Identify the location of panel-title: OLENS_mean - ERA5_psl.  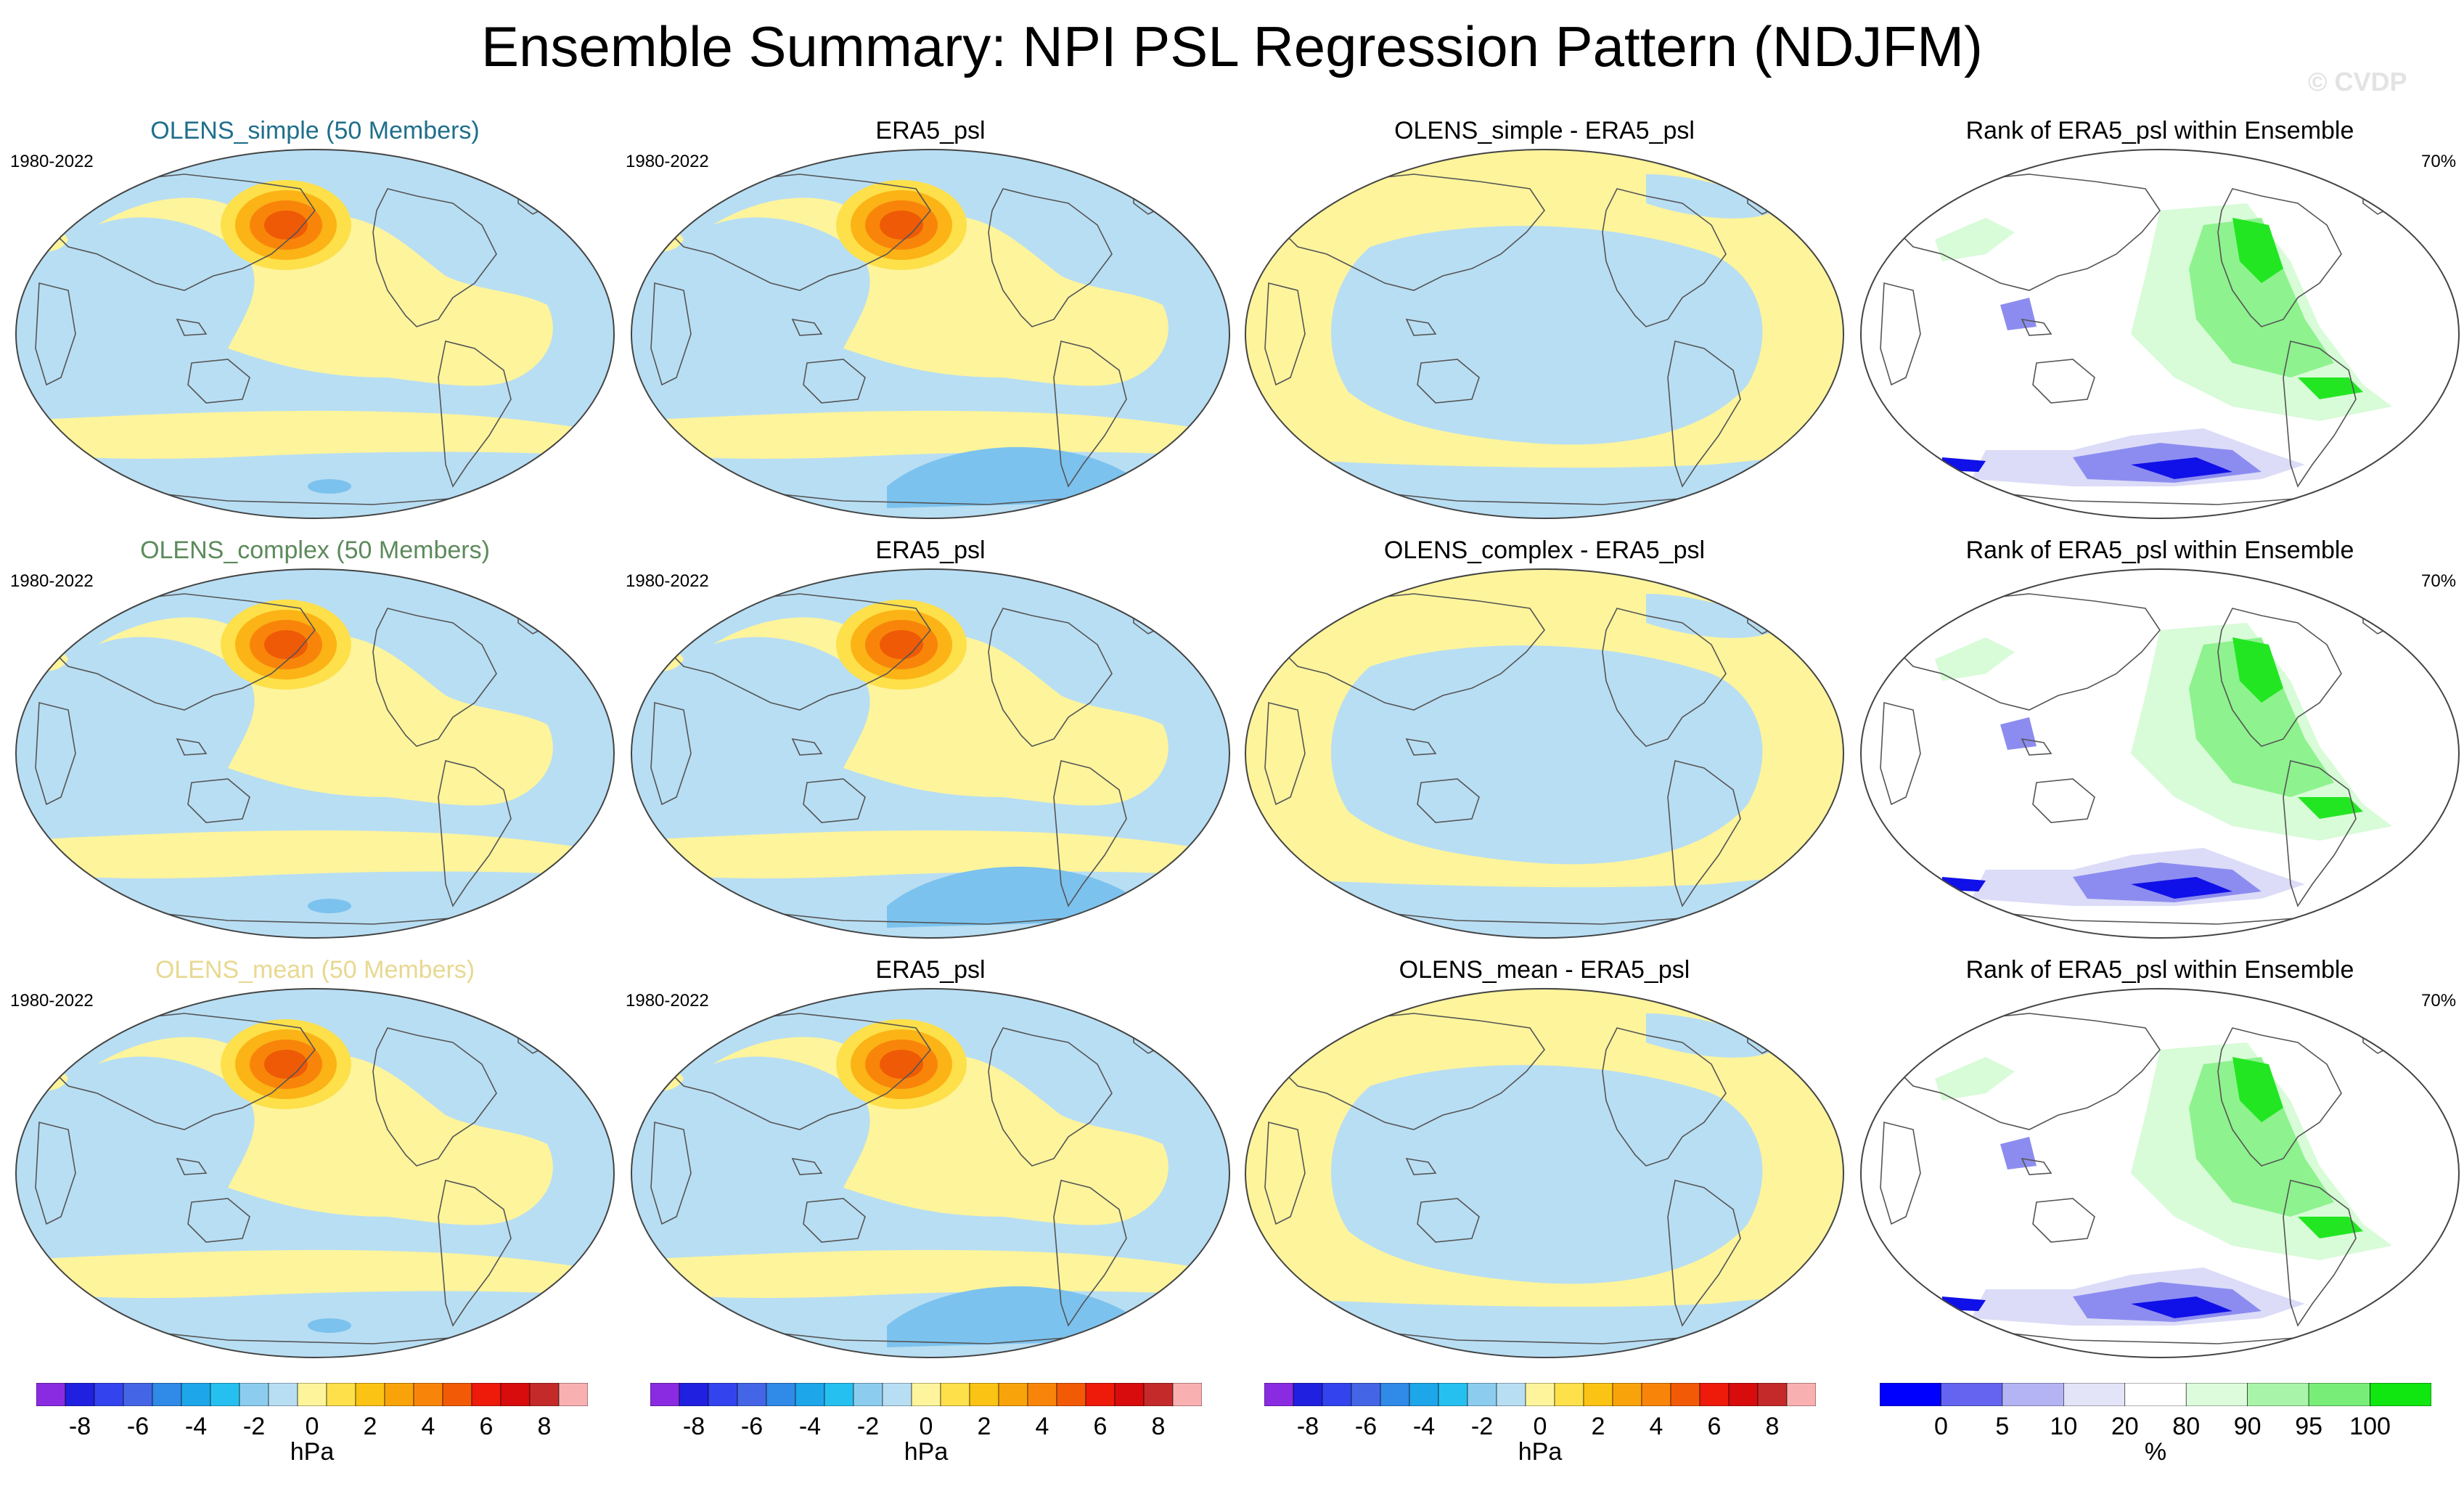
(1544, 970).